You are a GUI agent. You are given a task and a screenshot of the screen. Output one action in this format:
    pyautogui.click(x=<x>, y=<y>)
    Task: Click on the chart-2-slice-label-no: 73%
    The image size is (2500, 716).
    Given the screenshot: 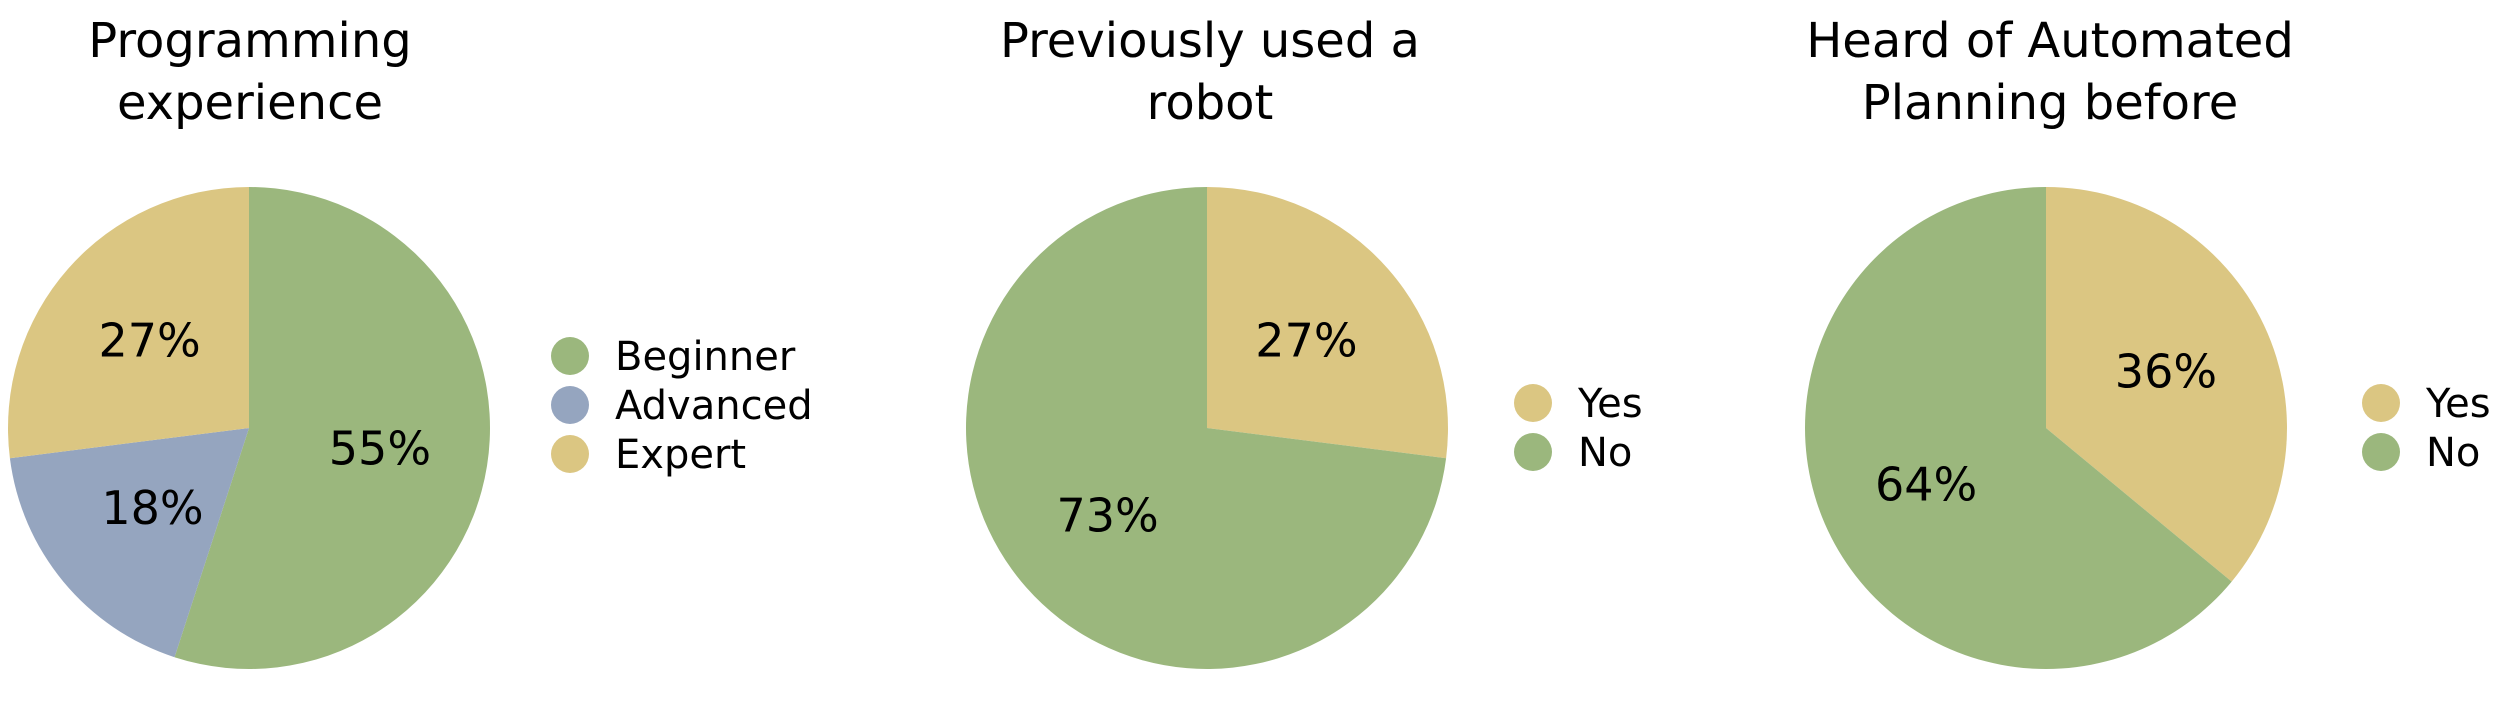 What is the action you would take?
    pyautogui.click(x=1107, y=516)
    